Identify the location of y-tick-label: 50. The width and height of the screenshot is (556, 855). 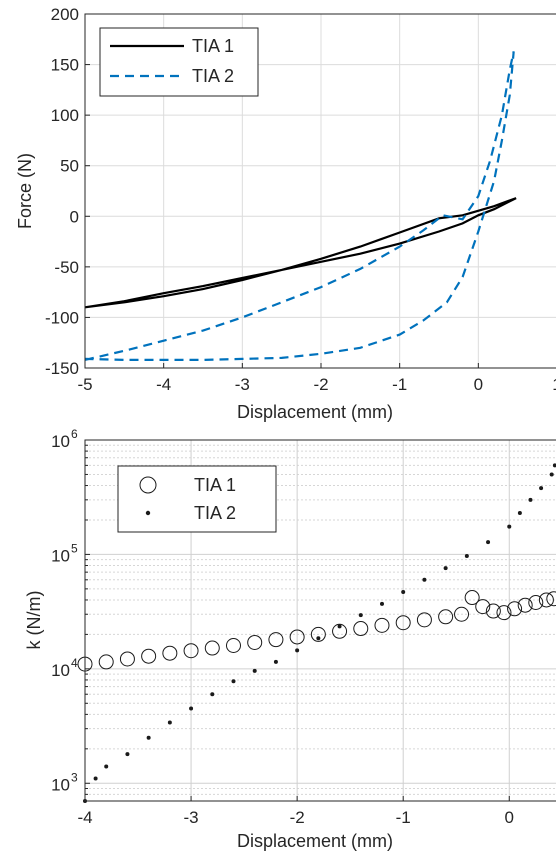
(69, 166).